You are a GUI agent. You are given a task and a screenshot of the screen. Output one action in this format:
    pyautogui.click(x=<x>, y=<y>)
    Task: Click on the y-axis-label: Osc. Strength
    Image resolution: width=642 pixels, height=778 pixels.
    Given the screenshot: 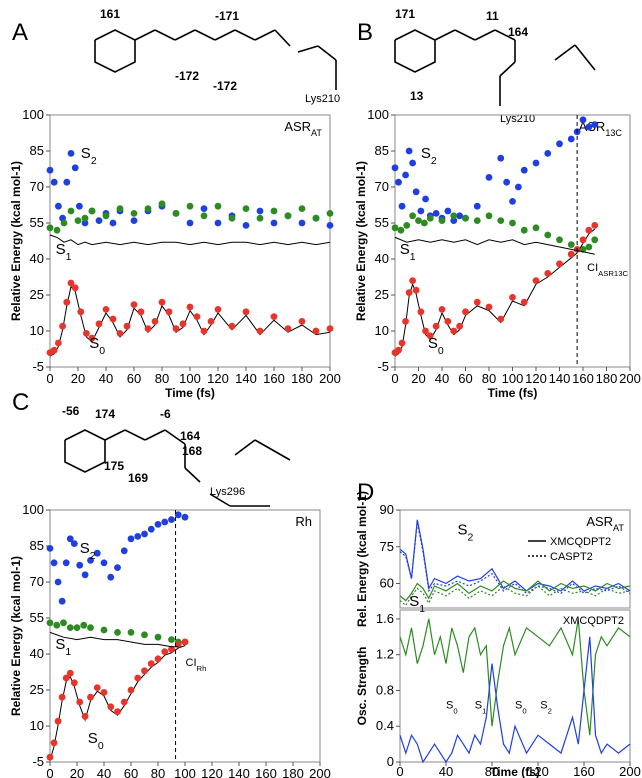 What is the action you would take?
    pyautogui.click(x=362, y=686)
    